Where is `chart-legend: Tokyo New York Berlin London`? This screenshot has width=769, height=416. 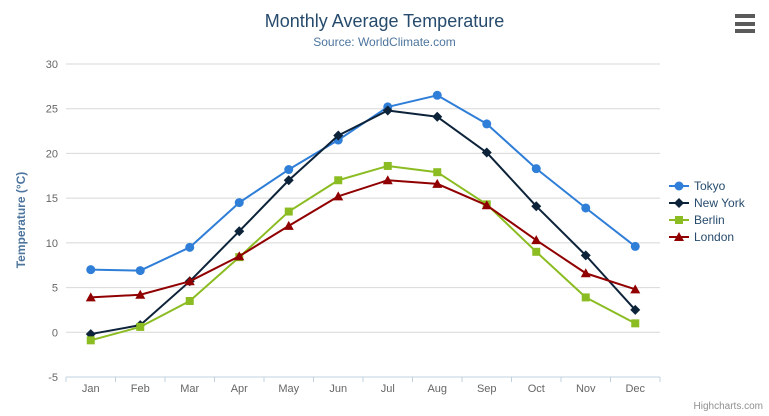 chart-legend: Tokyo New York Berlin London is located at coordinates (707, 211).